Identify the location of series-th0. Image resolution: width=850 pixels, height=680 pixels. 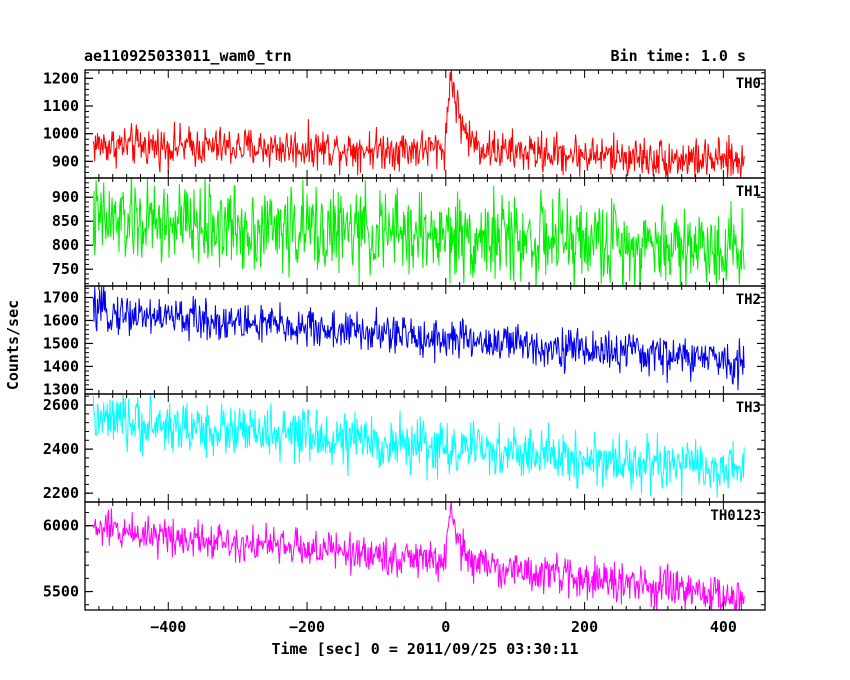
(418, 124).